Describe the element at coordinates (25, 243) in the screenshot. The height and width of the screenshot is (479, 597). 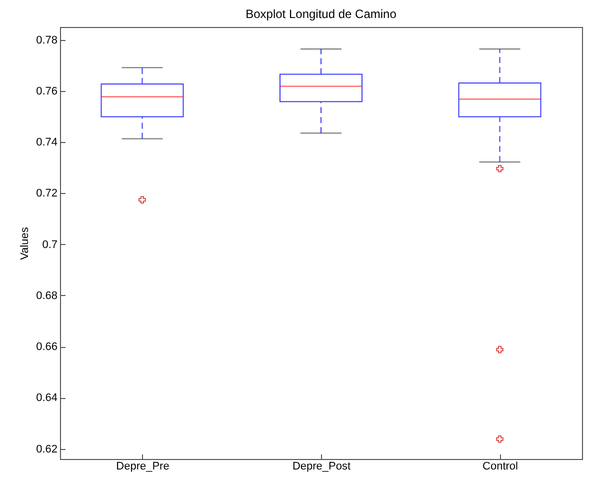
I see `y-axis-title: Values` at that location.